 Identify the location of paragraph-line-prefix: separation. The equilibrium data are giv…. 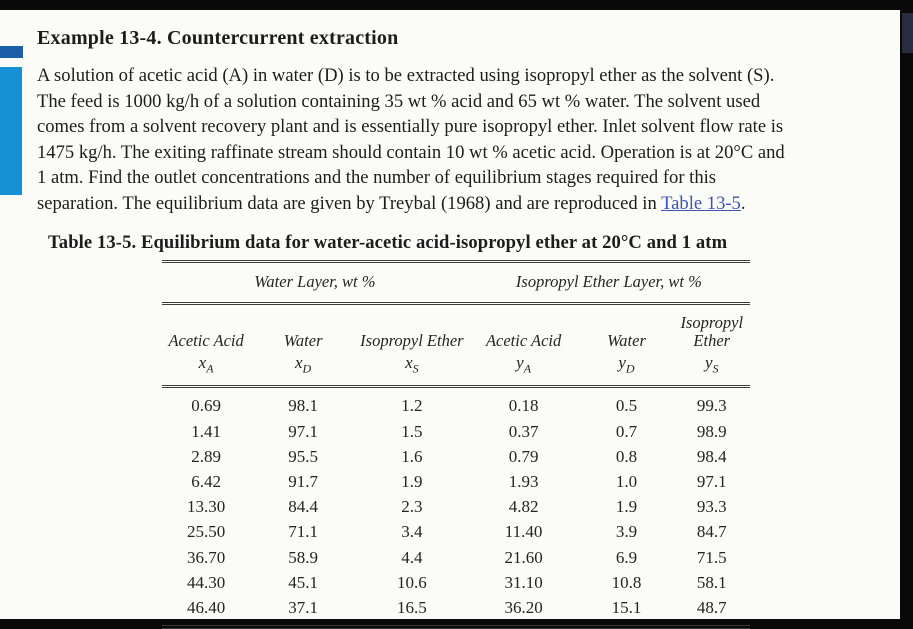
(349, 203).